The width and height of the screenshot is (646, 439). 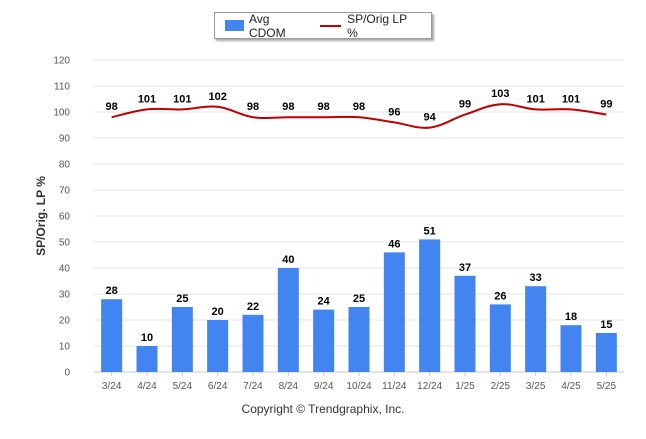 What do you see at coordinates (500, 296) in the screenshot?
I see `bar-value-label: 26` at bounding box center [500, 296].